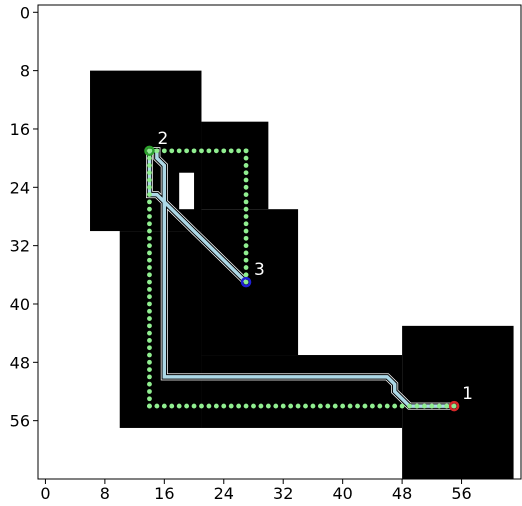 The image size is (522, 506). What do you see at coordinates (25, 12) in the screenshot?
I see `y-tick-label: 0` at bounding box center [25, 12].